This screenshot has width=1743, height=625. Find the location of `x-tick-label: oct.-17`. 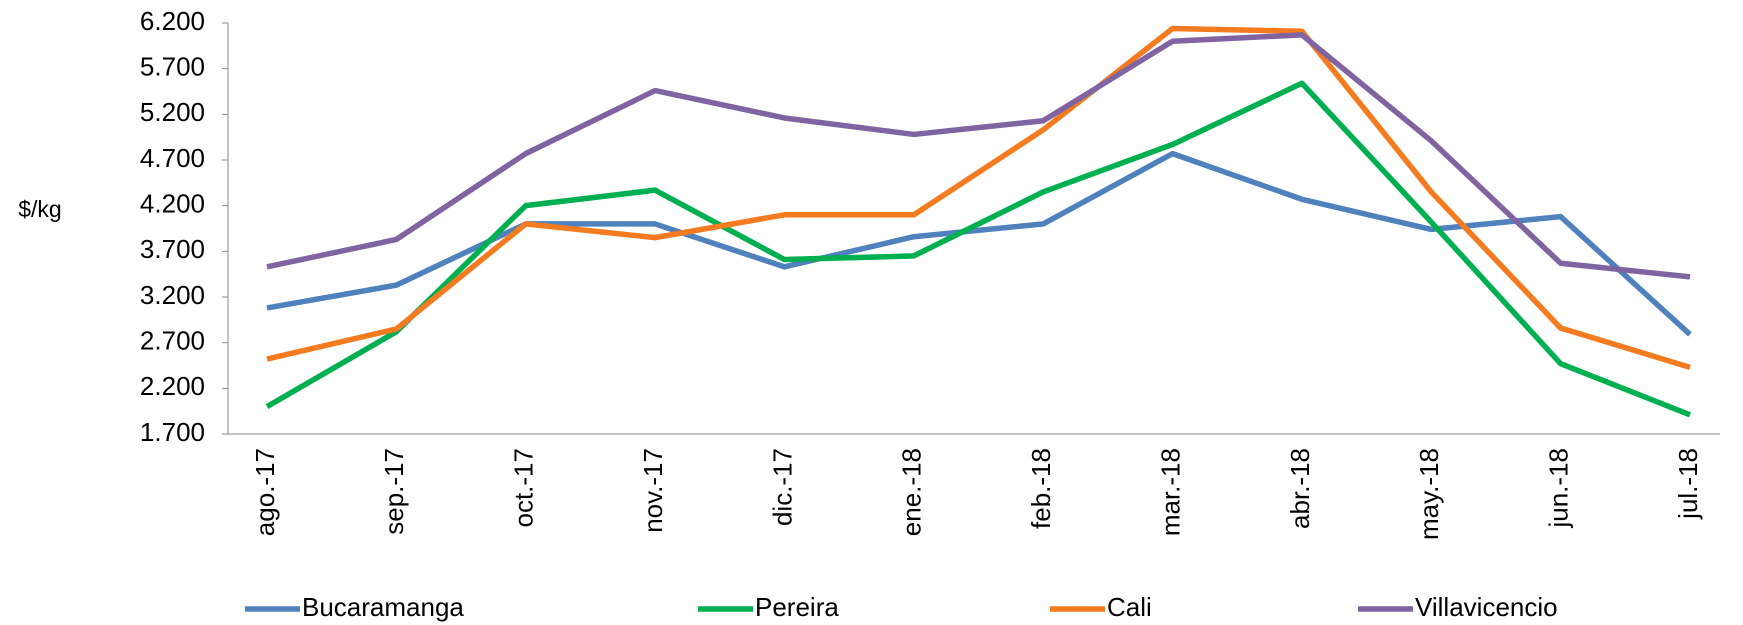

x-tick-label: oct.-17 is located at coordinates (524, 488).